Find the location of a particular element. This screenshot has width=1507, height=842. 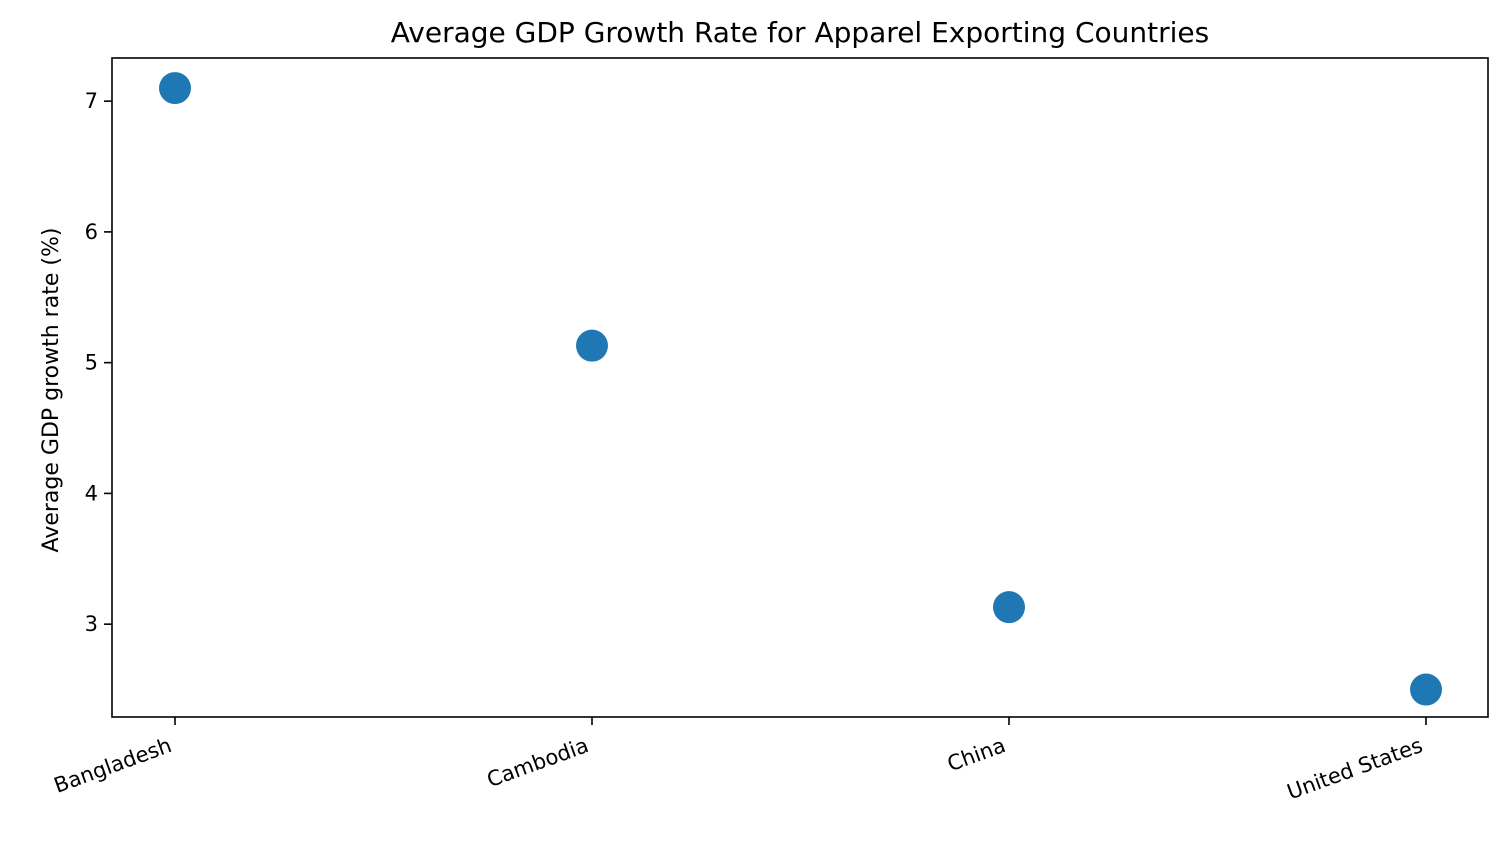

y-tick-label: 5 is located at coordinates (91, 363).